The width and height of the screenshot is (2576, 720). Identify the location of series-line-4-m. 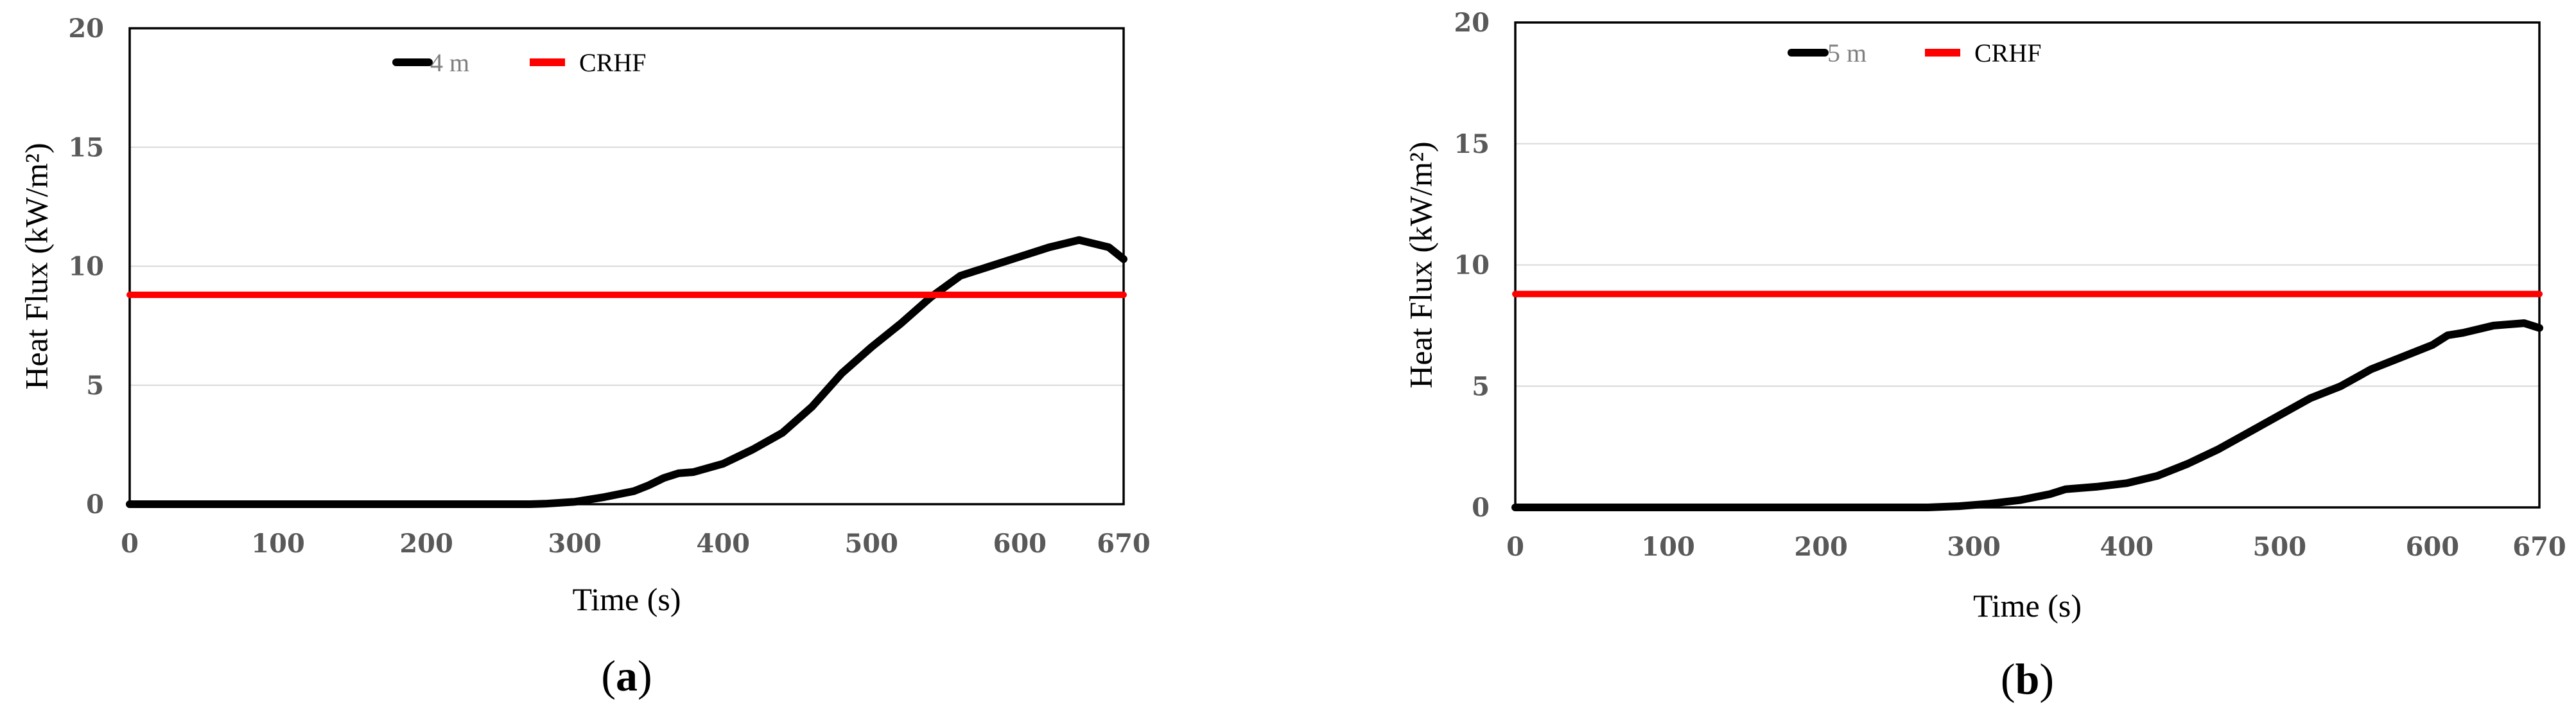
(626, 372).